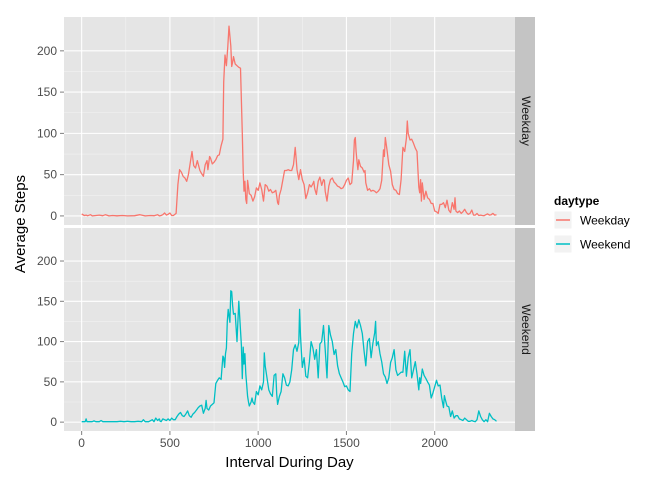 This screenshot has width=672, height=480. I want to click on x-tick-label: 500, so click(170, 443).